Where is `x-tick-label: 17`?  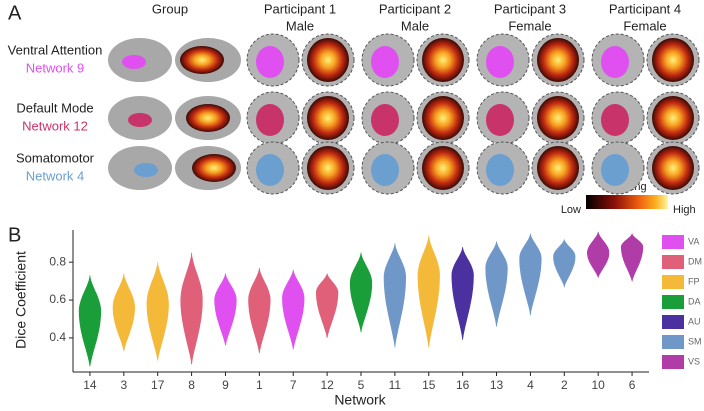
x-tick-label: 17 is located at coordinates (158, 385).